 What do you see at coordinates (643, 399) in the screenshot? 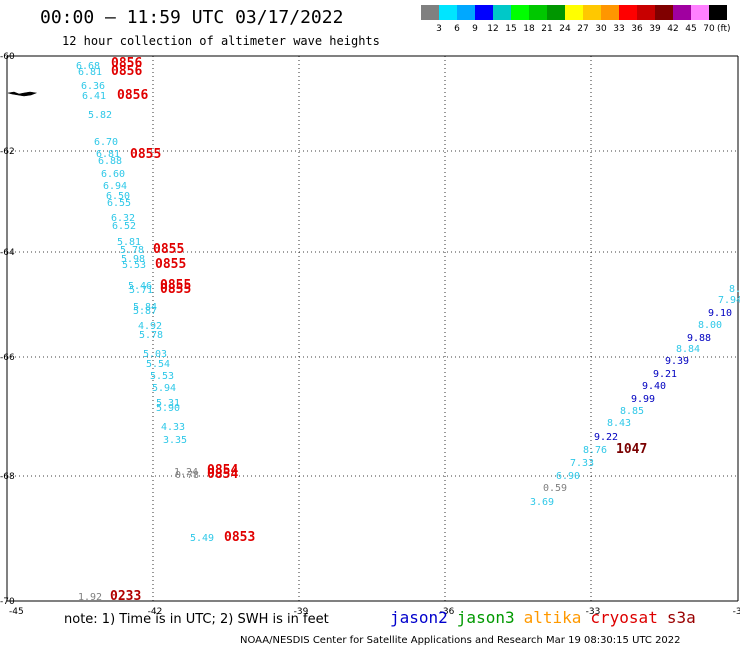
I see `swh-value-label: 9.99` at bounding box center [643, 399].